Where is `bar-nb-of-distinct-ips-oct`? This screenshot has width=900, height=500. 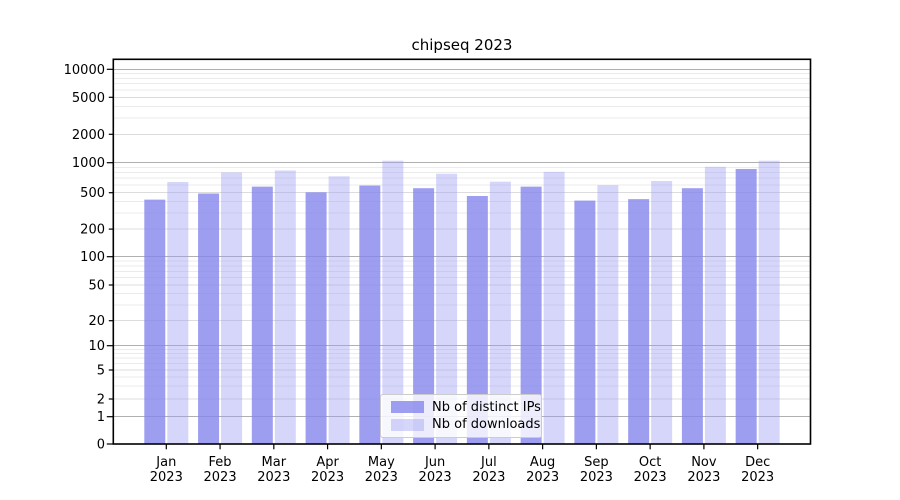 bar-nb-of-distinct-ips-oct is located at coordinates (639, 321).